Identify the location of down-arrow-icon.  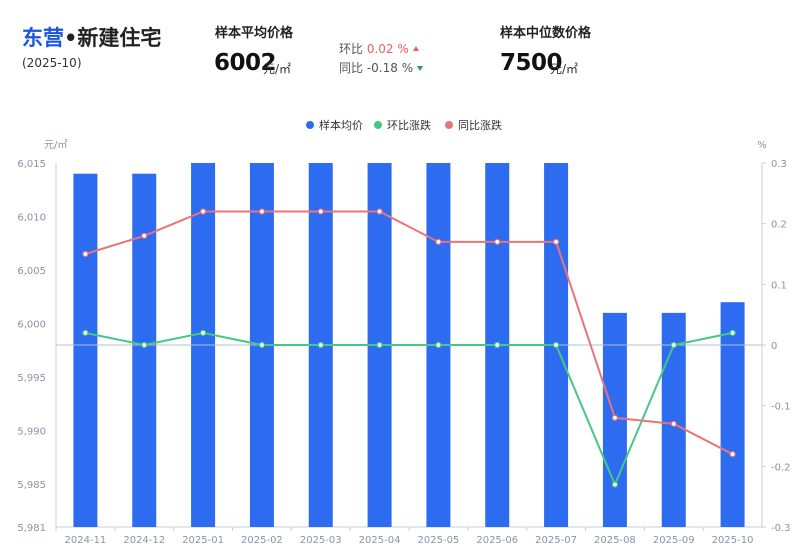
(420, 68).